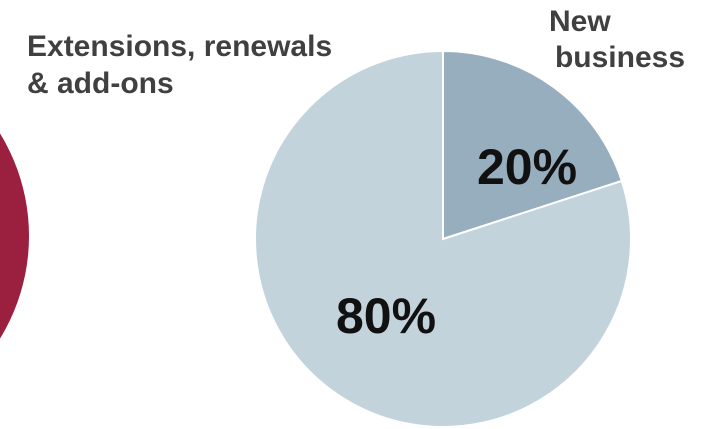 The width and height of the screenshot is (720, 429). What do you see at coordinates (527, 167) in the screenshot?
I see `value-label-new-business: 20%` at bounding box center [527, 167].